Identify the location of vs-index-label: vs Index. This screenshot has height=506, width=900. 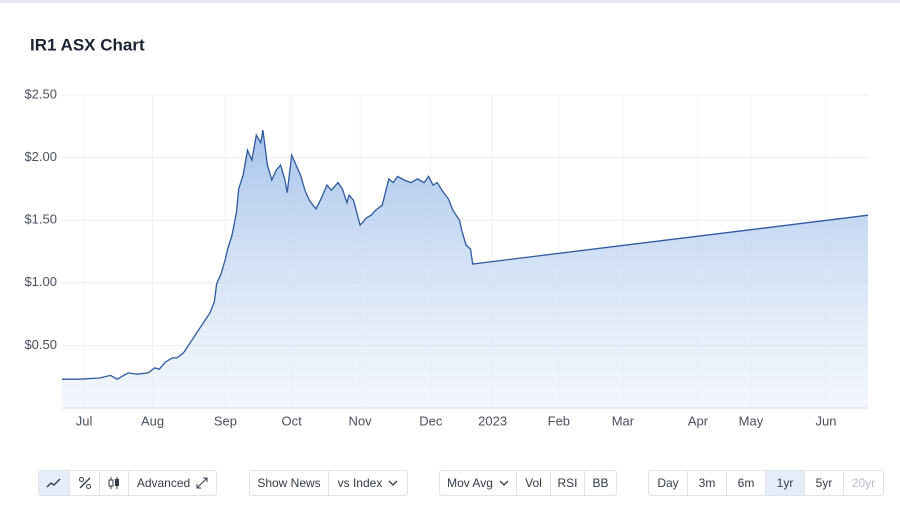
(360, 483).